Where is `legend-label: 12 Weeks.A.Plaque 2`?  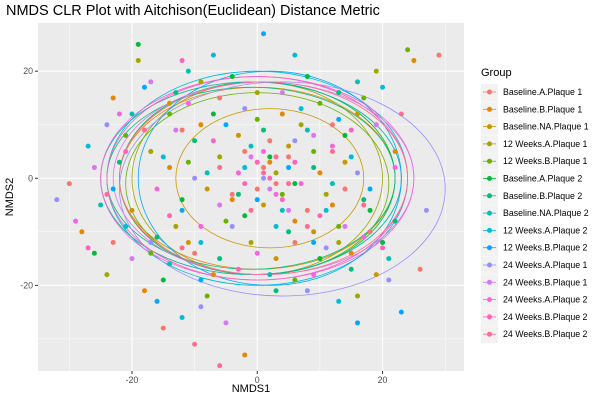
legend-label: 12 Weeks.A.Plaque 2 is located at coordinates (545, 230).